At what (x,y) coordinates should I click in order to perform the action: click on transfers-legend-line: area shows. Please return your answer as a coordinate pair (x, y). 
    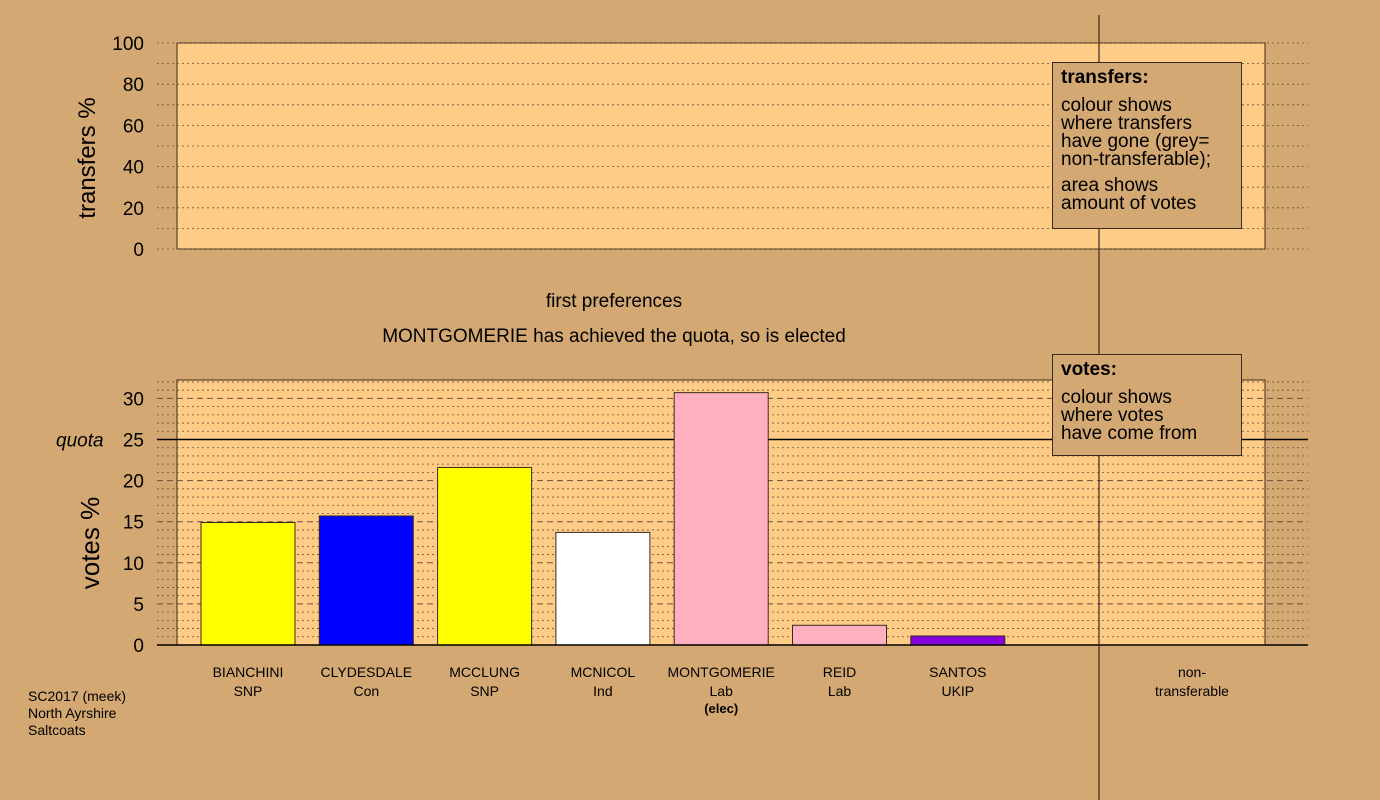
    Looking at the image, I should click on (1110, 185).